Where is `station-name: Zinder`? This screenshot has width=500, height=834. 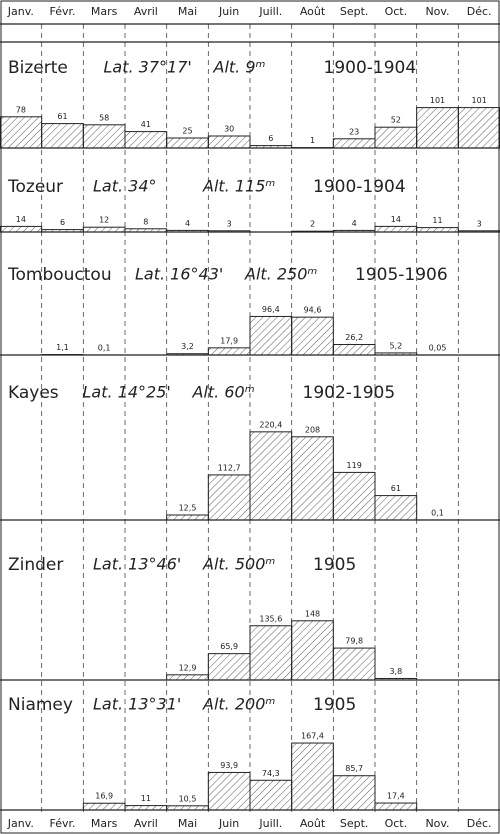
station-name: Zinder is located at coordinates (35, 565).